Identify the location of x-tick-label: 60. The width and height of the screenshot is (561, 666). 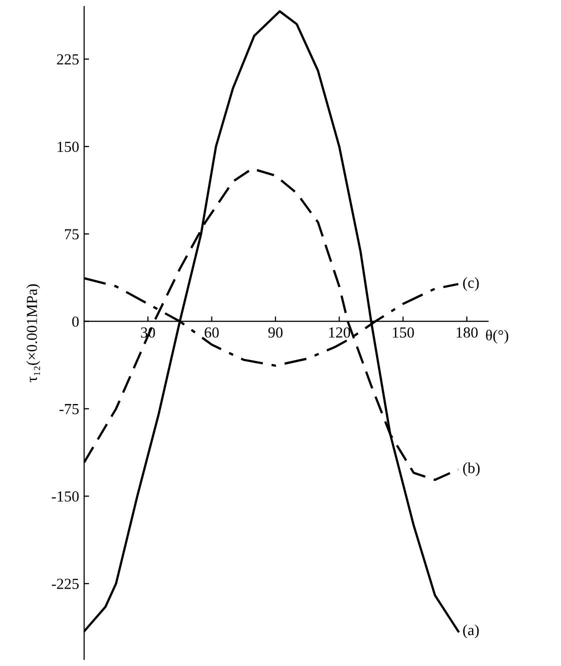
(211, 332).